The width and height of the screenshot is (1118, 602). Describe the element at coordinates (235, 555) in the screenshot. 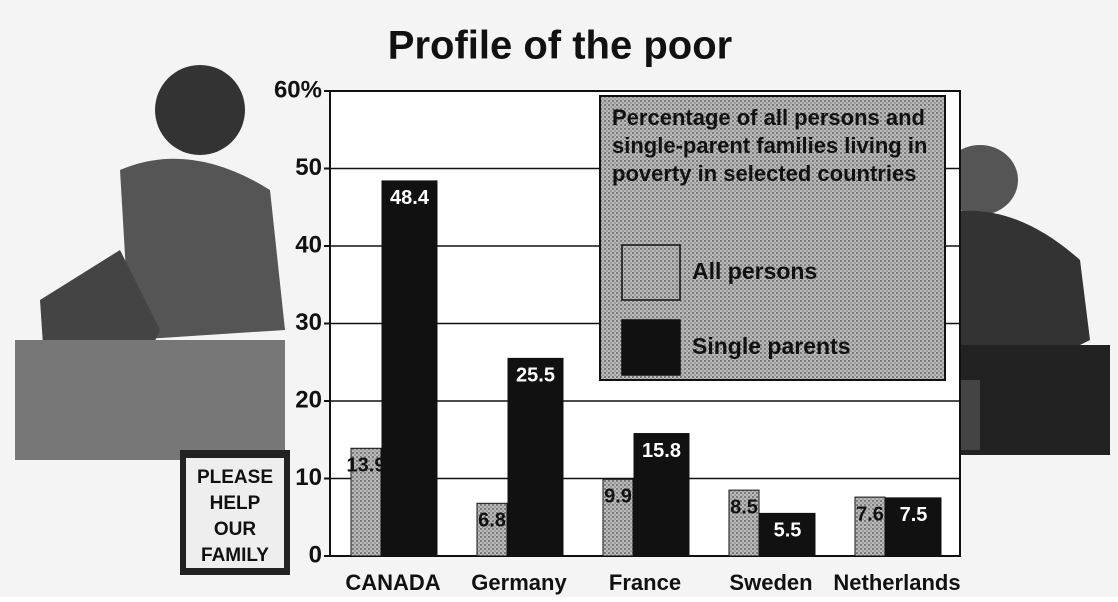

I see `sign-text: FAMILY` at that location.